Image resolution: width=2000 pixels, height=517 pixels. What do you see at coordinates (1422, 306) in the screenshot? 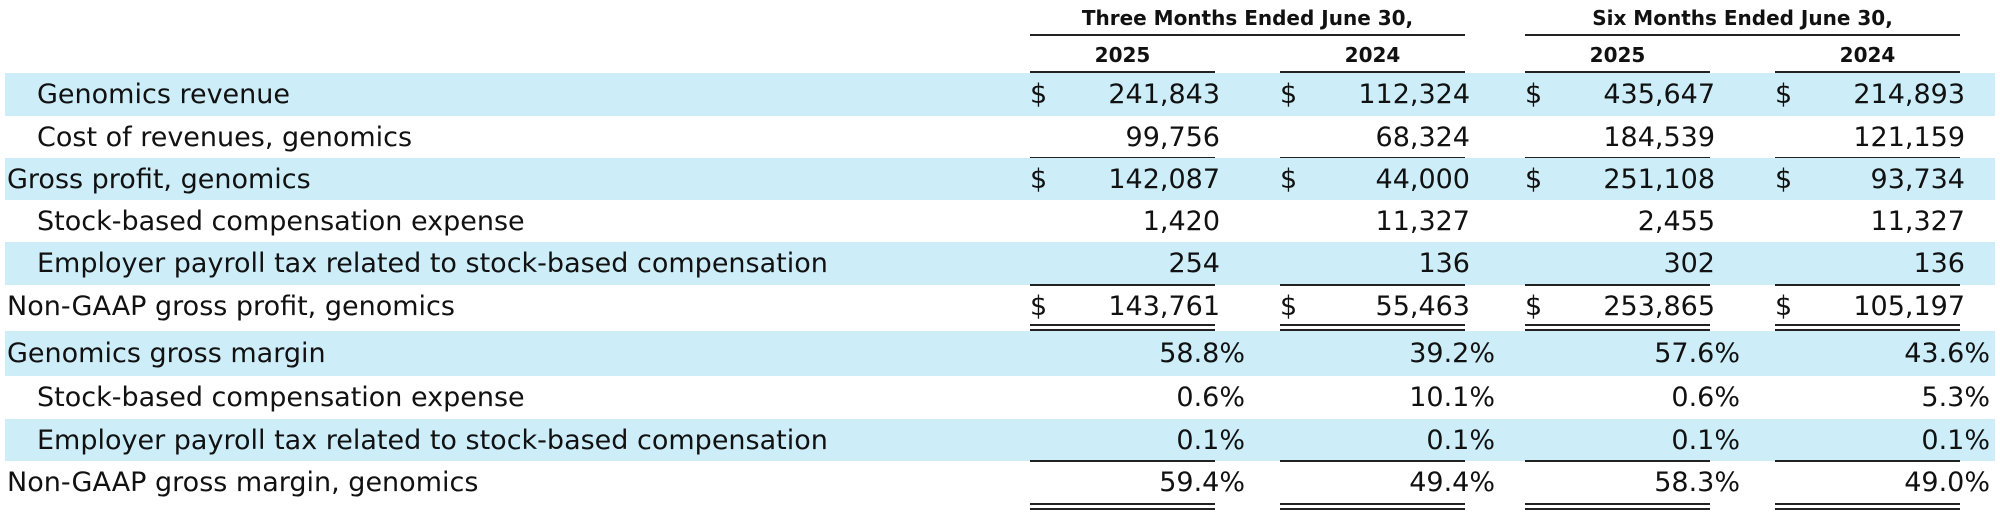
I see `value-cell: 55,463` at bounding box center [1422, 306].